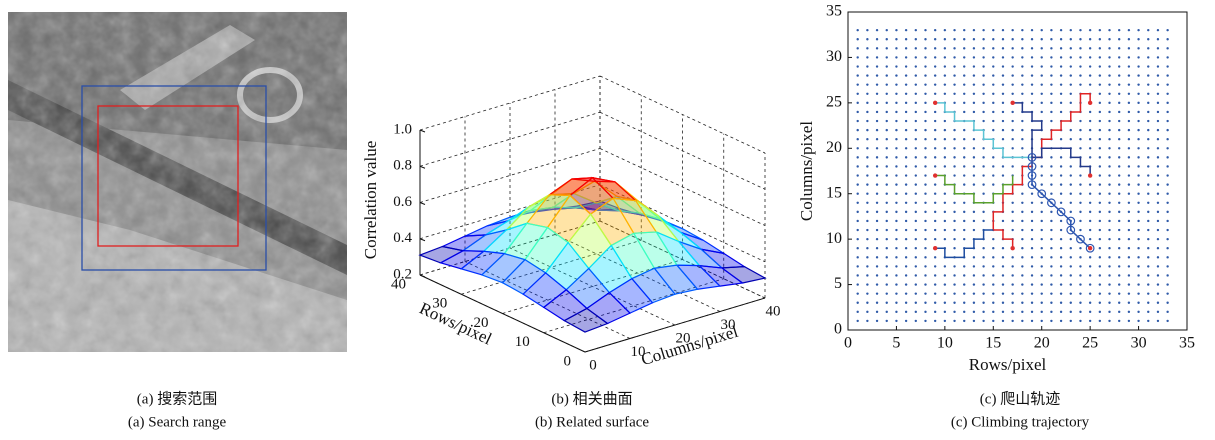 The image size is (1215, 440). Describe the element at coordinates (838, 329) in the screenshot. I see `y-tick-label: 0` at that location.